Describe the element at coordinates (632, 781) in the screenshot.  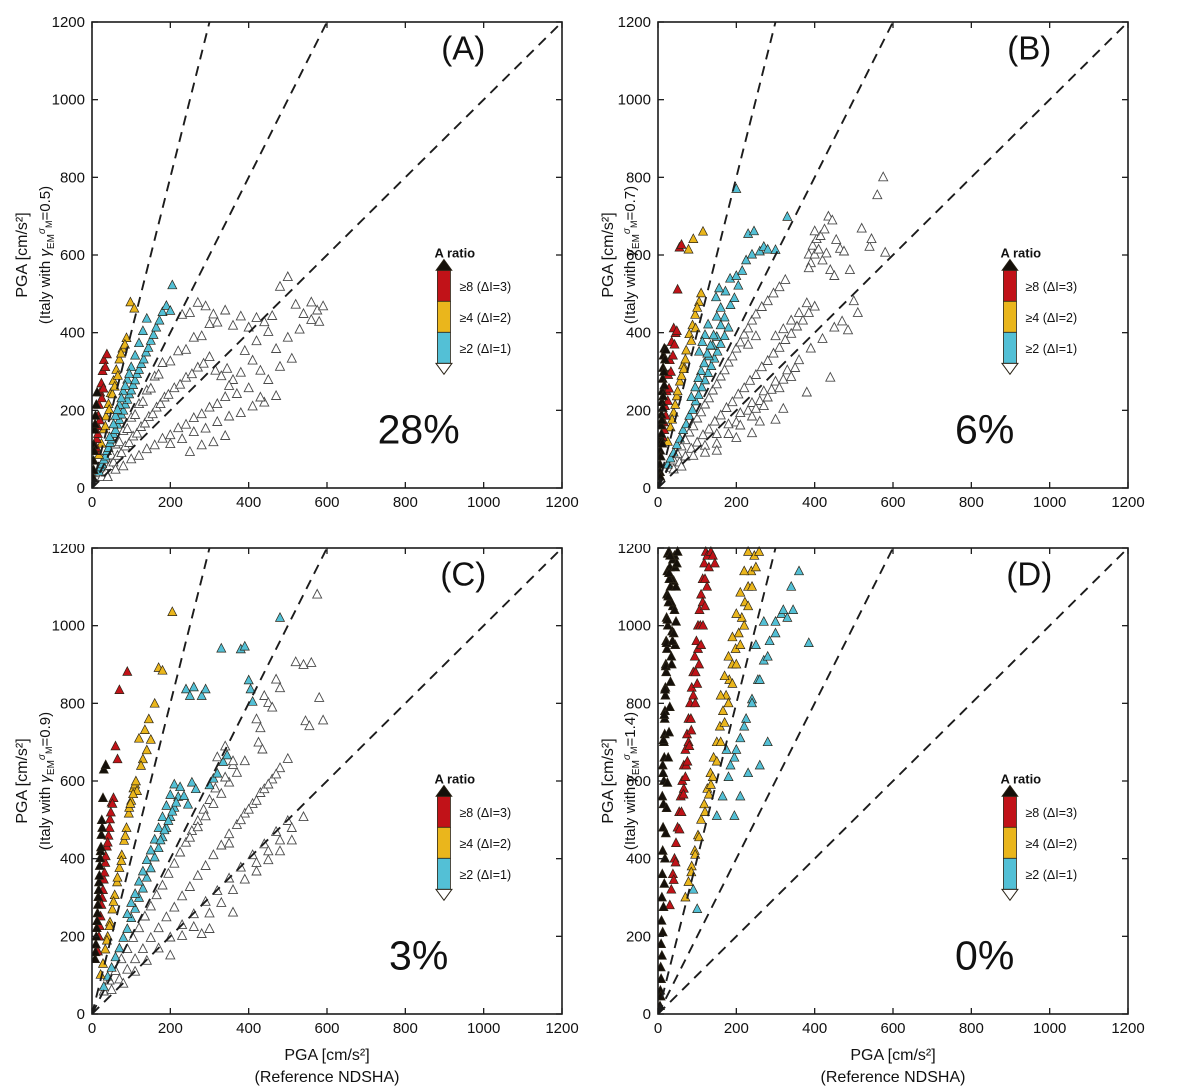
I see `y-axis-label-line2: (Italy with γEMσM=1.4)` at that location.